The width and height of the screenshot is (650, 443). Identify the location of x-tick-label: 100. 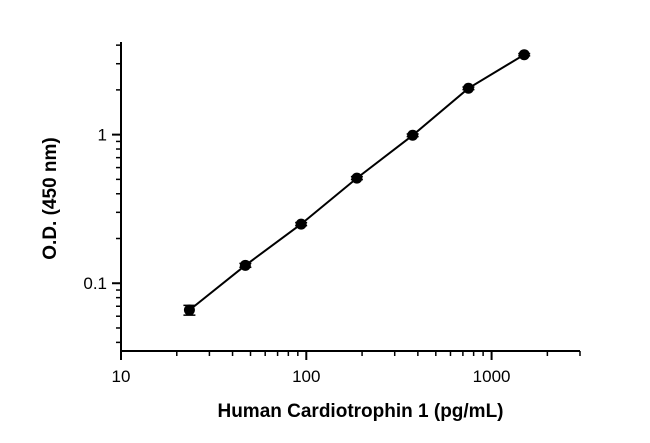
(306, 376).